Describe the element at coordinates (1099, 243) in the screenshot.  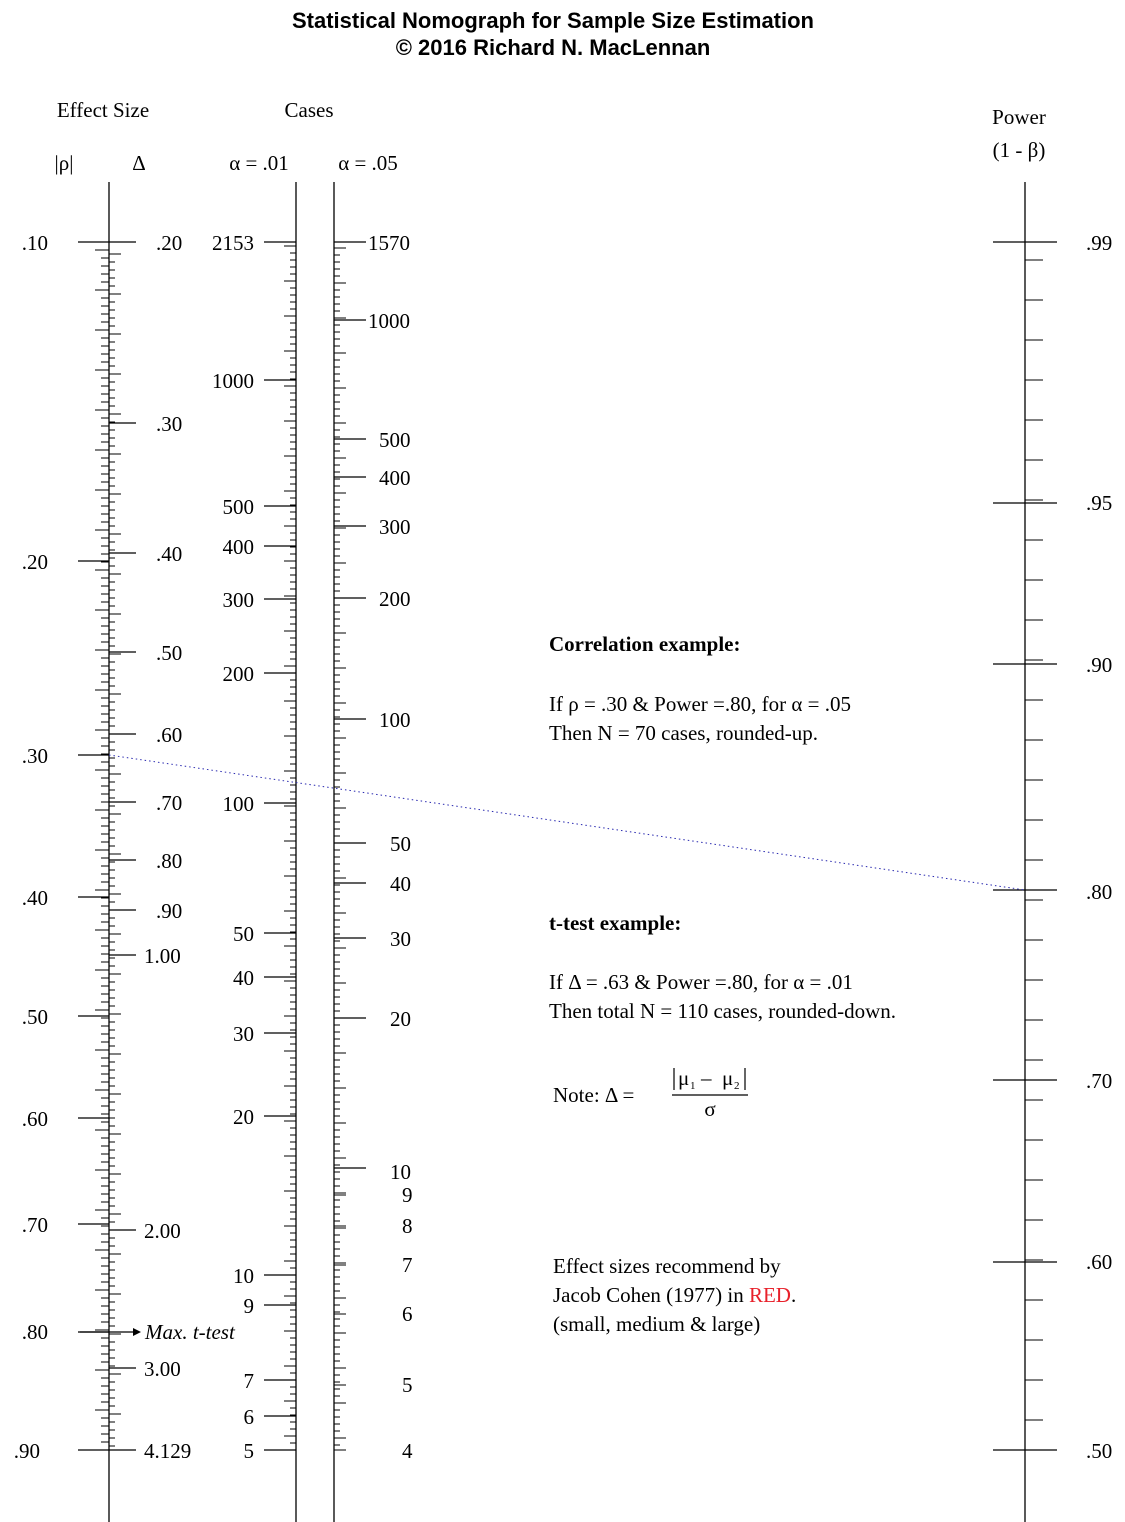
I see `power-label: .99` at that location.